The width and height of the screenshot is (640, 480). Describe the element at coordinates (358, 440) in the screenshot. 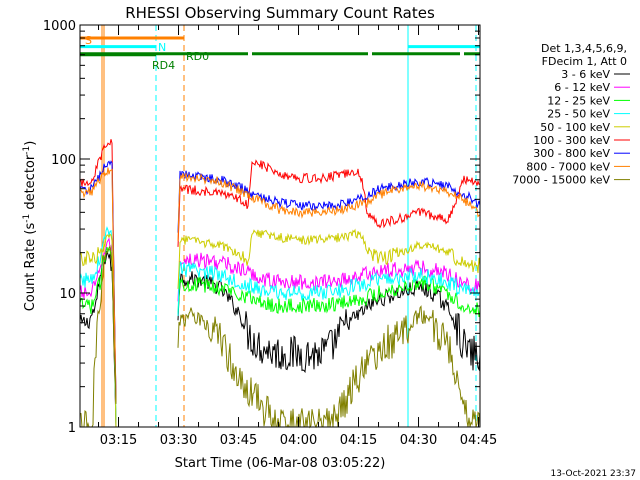

I see `x-tick-label: 04:15` at that location.